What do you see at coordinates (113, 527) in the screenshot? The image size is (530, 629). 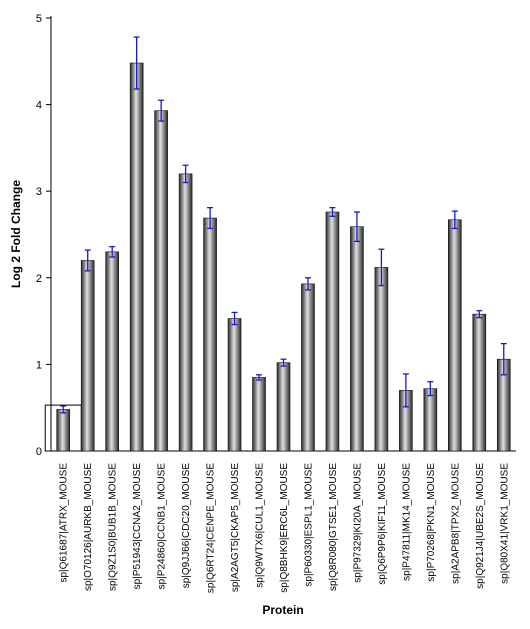 I see `x-category-label: sp|Q9Z1S0|BUB1B_MOUSE` at bounding box center [113, 527].